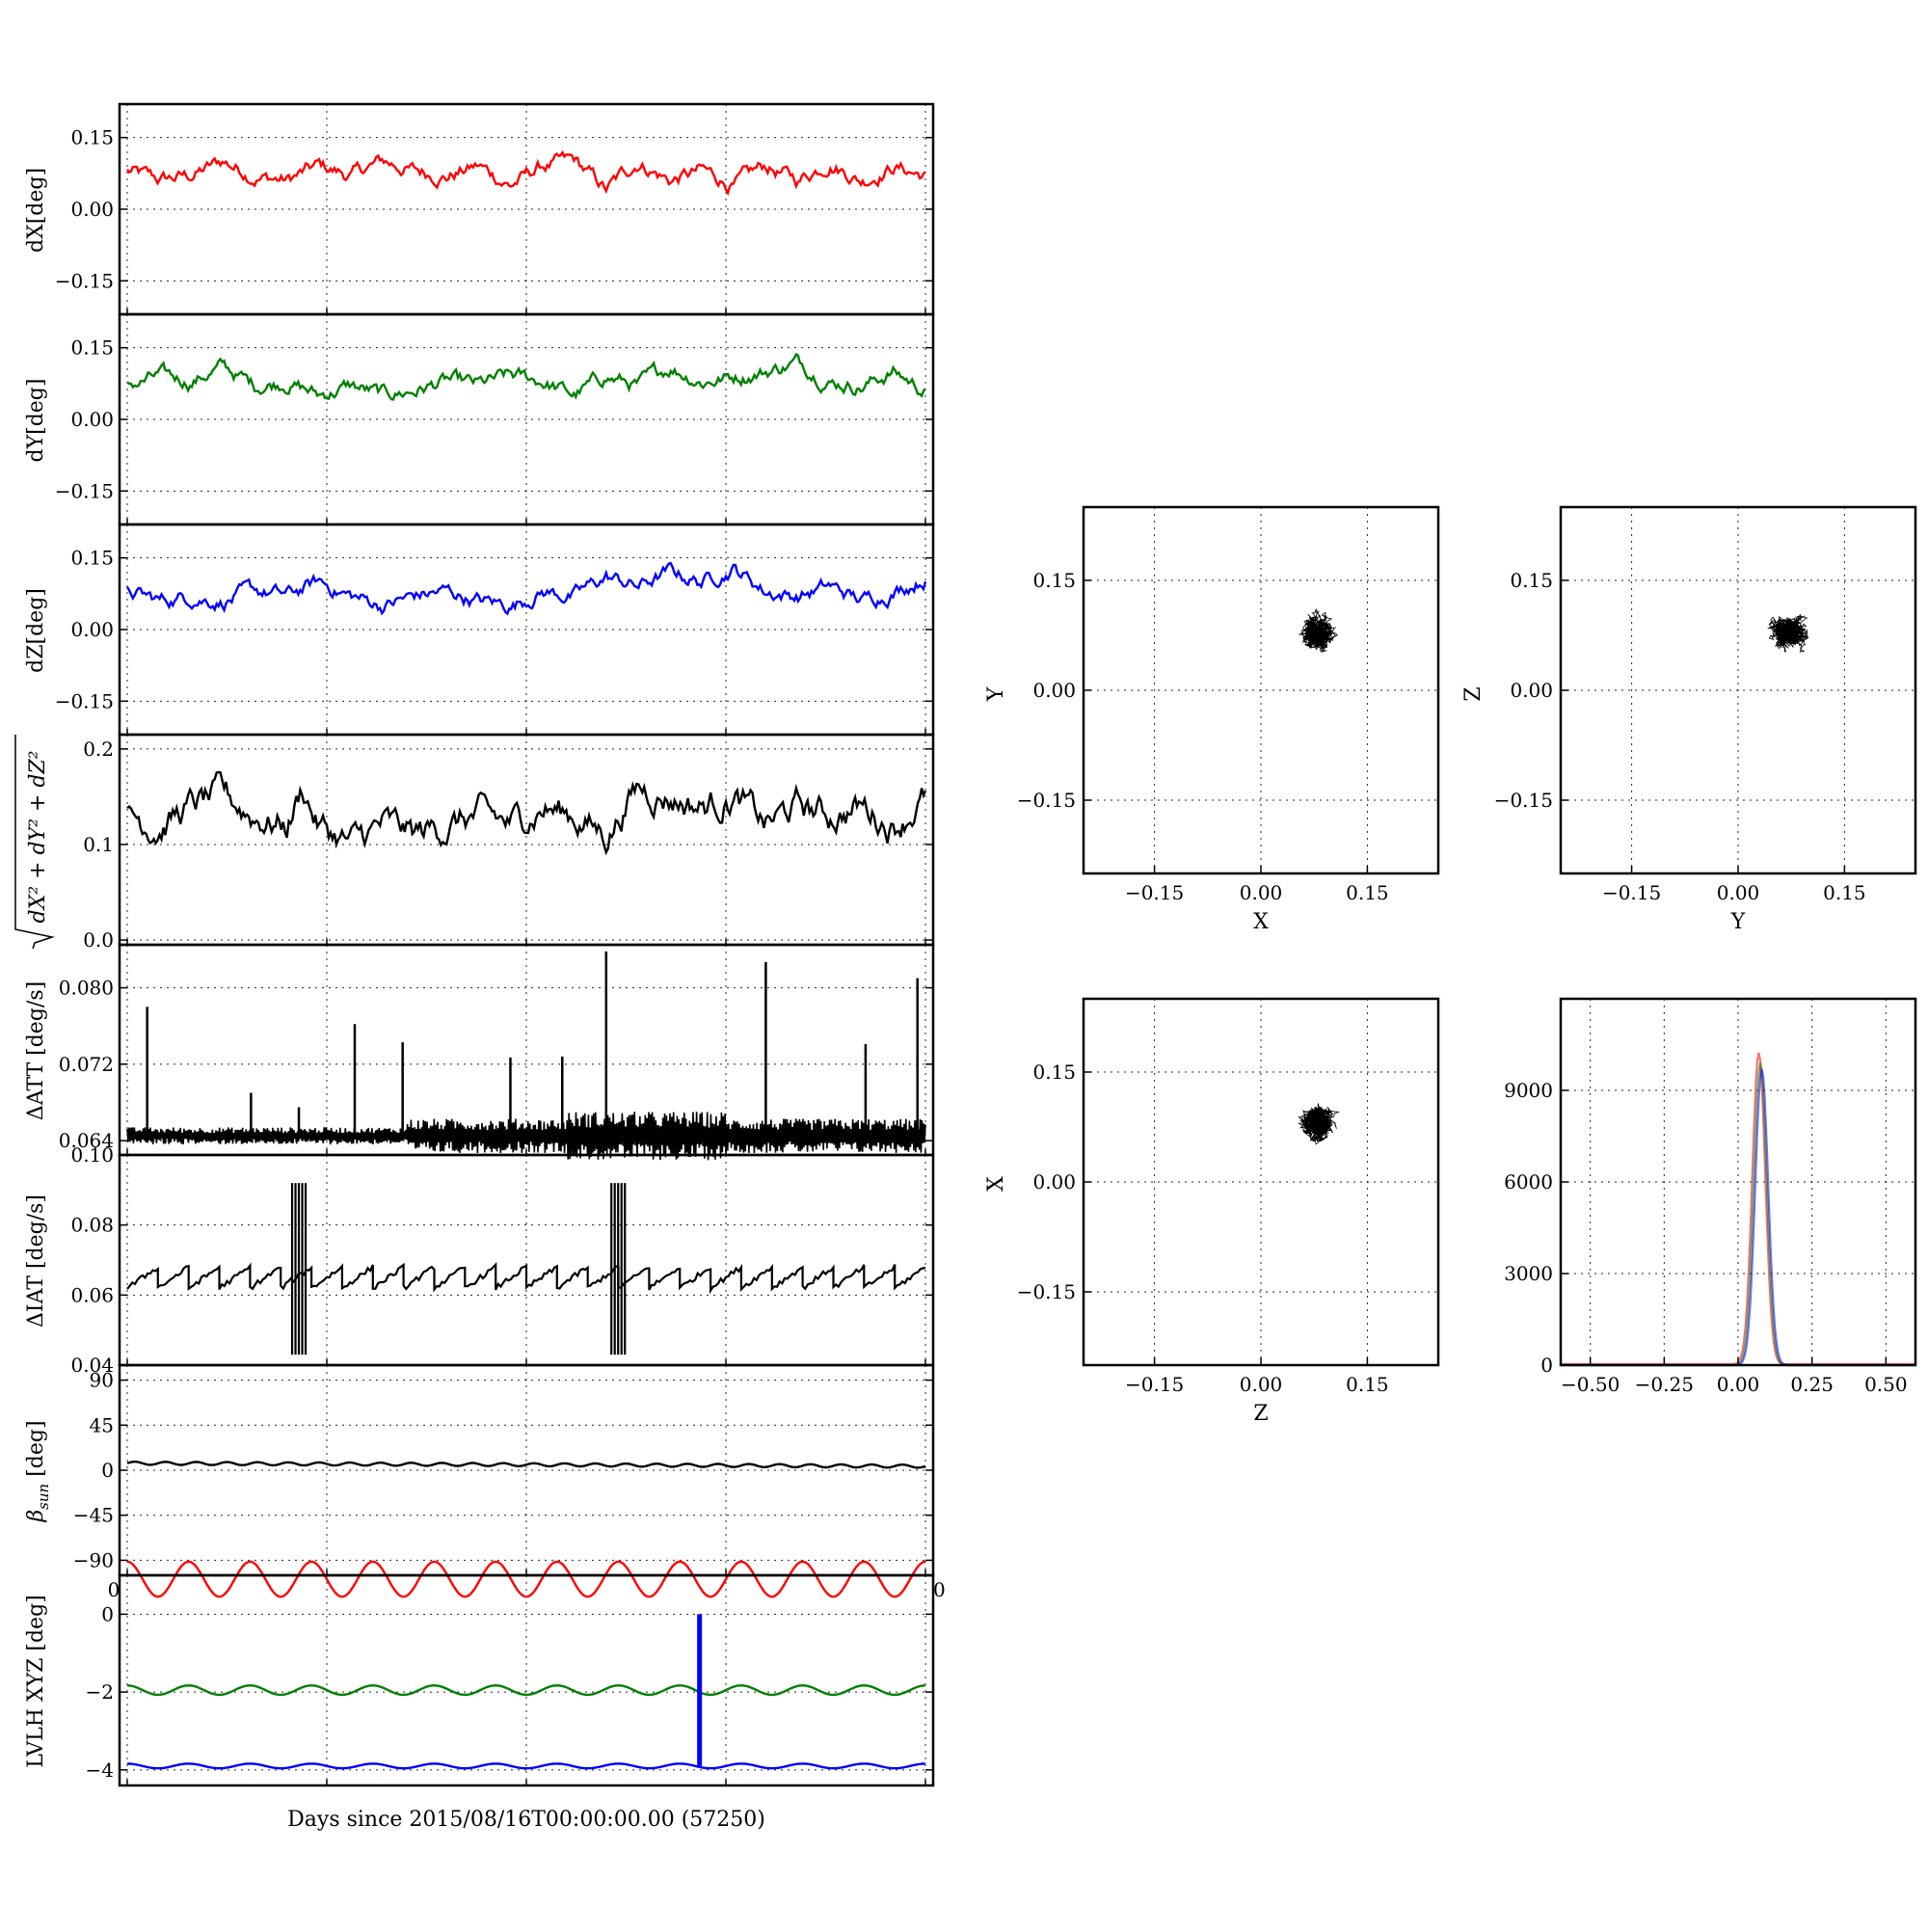 Image resolution: width=1928 pixels, height=1932 pixels. What do you see at coordinates (92, 1155) in the screenshot?
I see `y-tick-label: 0.10` at bounding box center [92, 1155].